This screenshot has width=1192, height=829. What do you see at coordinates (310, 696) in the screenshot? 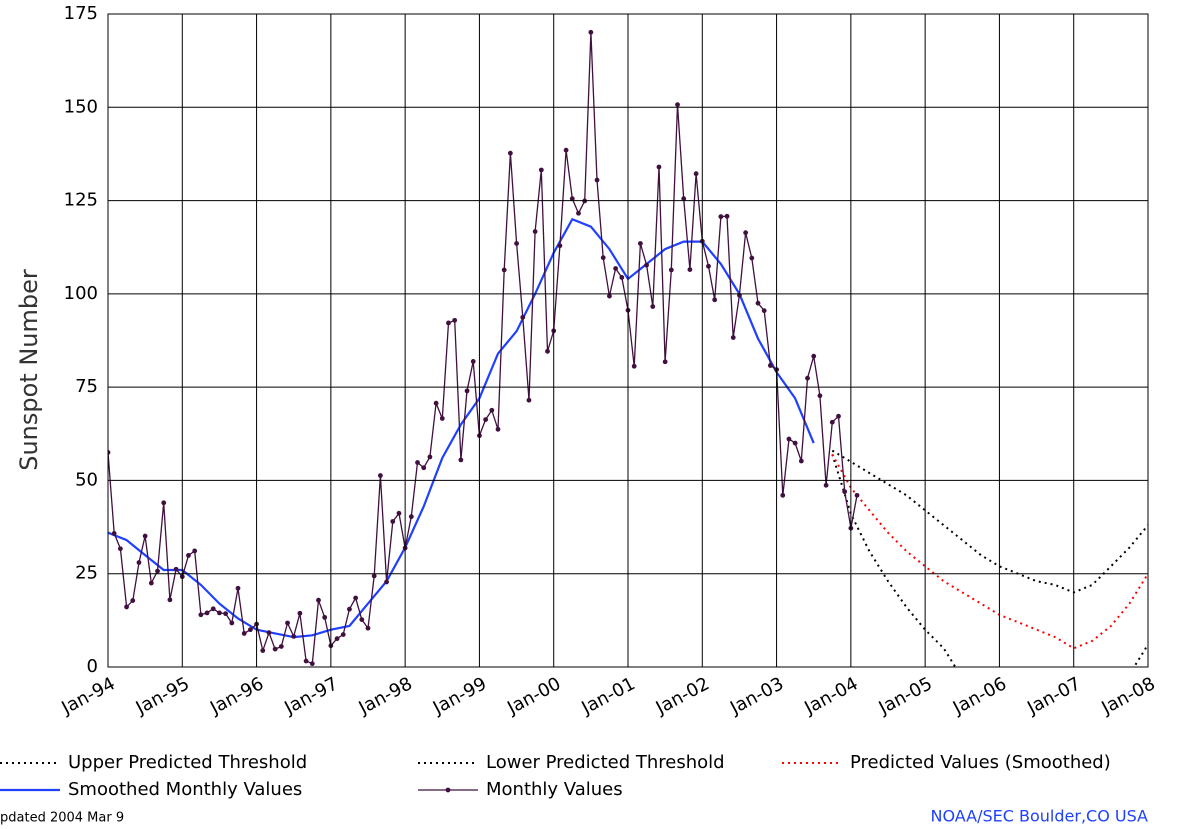
I see `x-tick-label: Jan-97` at bounding box center [310, 696].